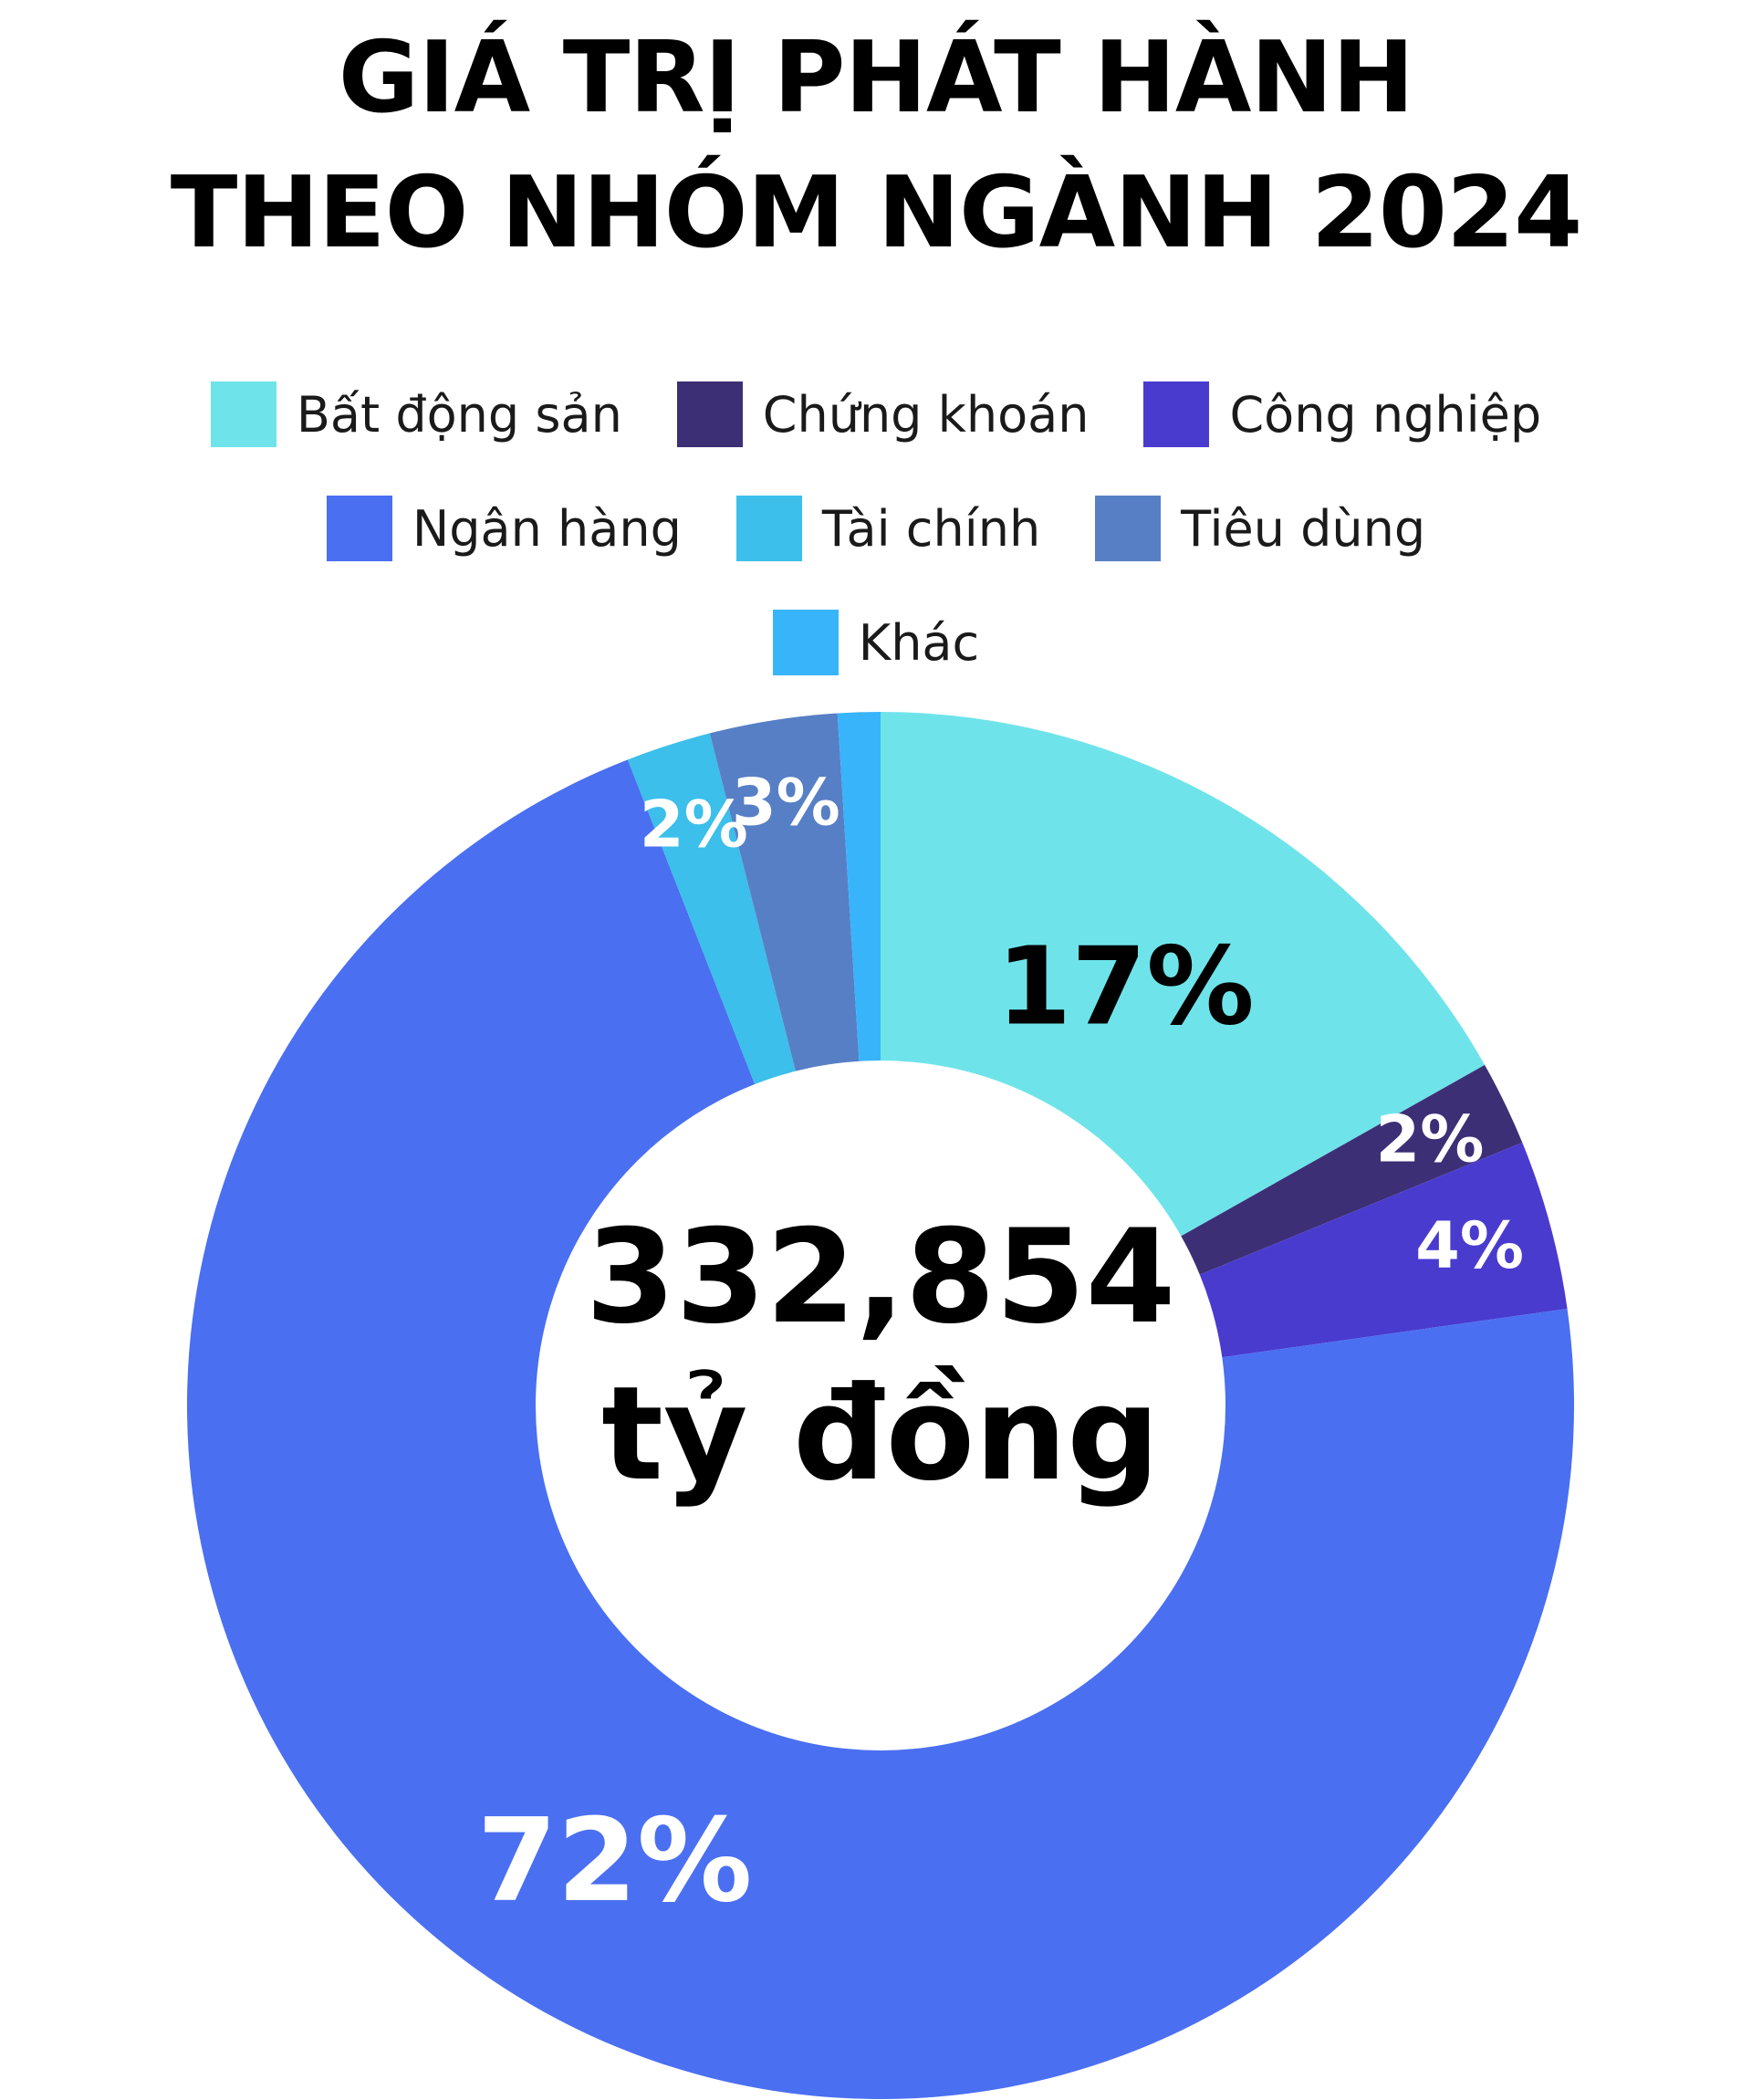  I want to click on legend-row: Ngân hàng Tài chính Tiêu dùng, so click(876, 528).